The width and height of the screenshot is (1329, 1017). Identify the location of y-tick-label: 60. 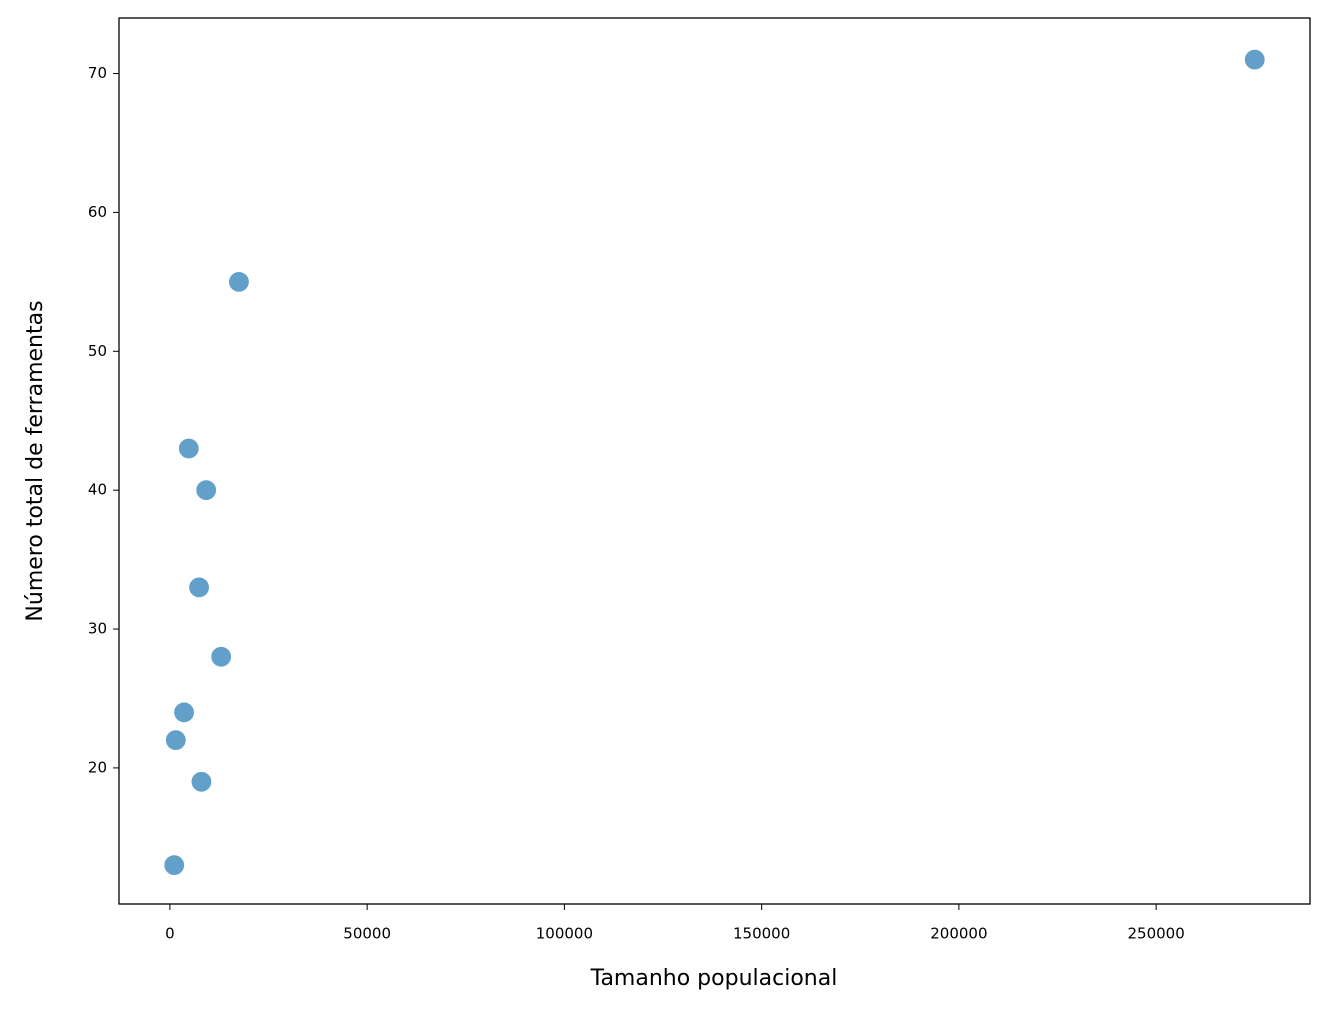
(97, 212).